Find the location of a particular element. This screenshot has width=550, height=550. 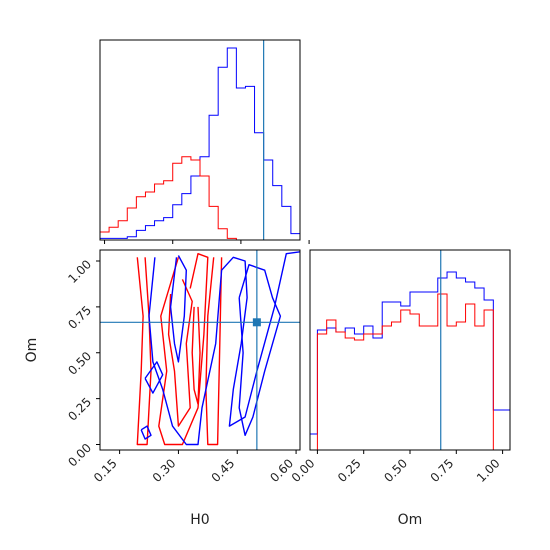

contour-x-axis-label: H0 is located at coordinates (199, 520).